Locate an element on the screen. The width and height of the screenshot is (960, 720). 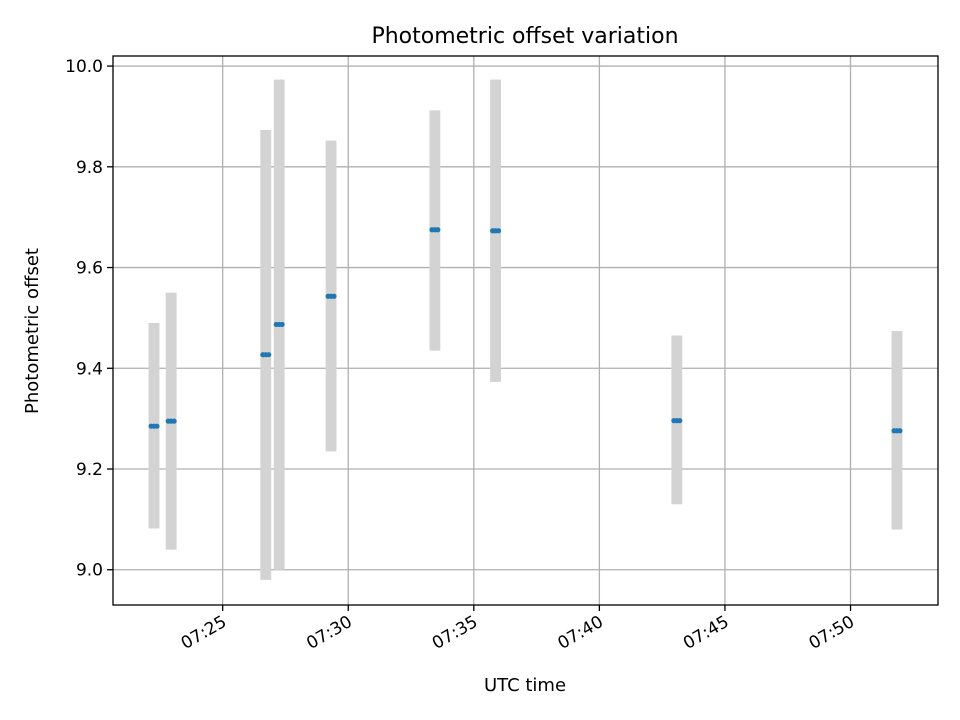
y-tick-label: 9.0 is located at coordinates (89, 571).